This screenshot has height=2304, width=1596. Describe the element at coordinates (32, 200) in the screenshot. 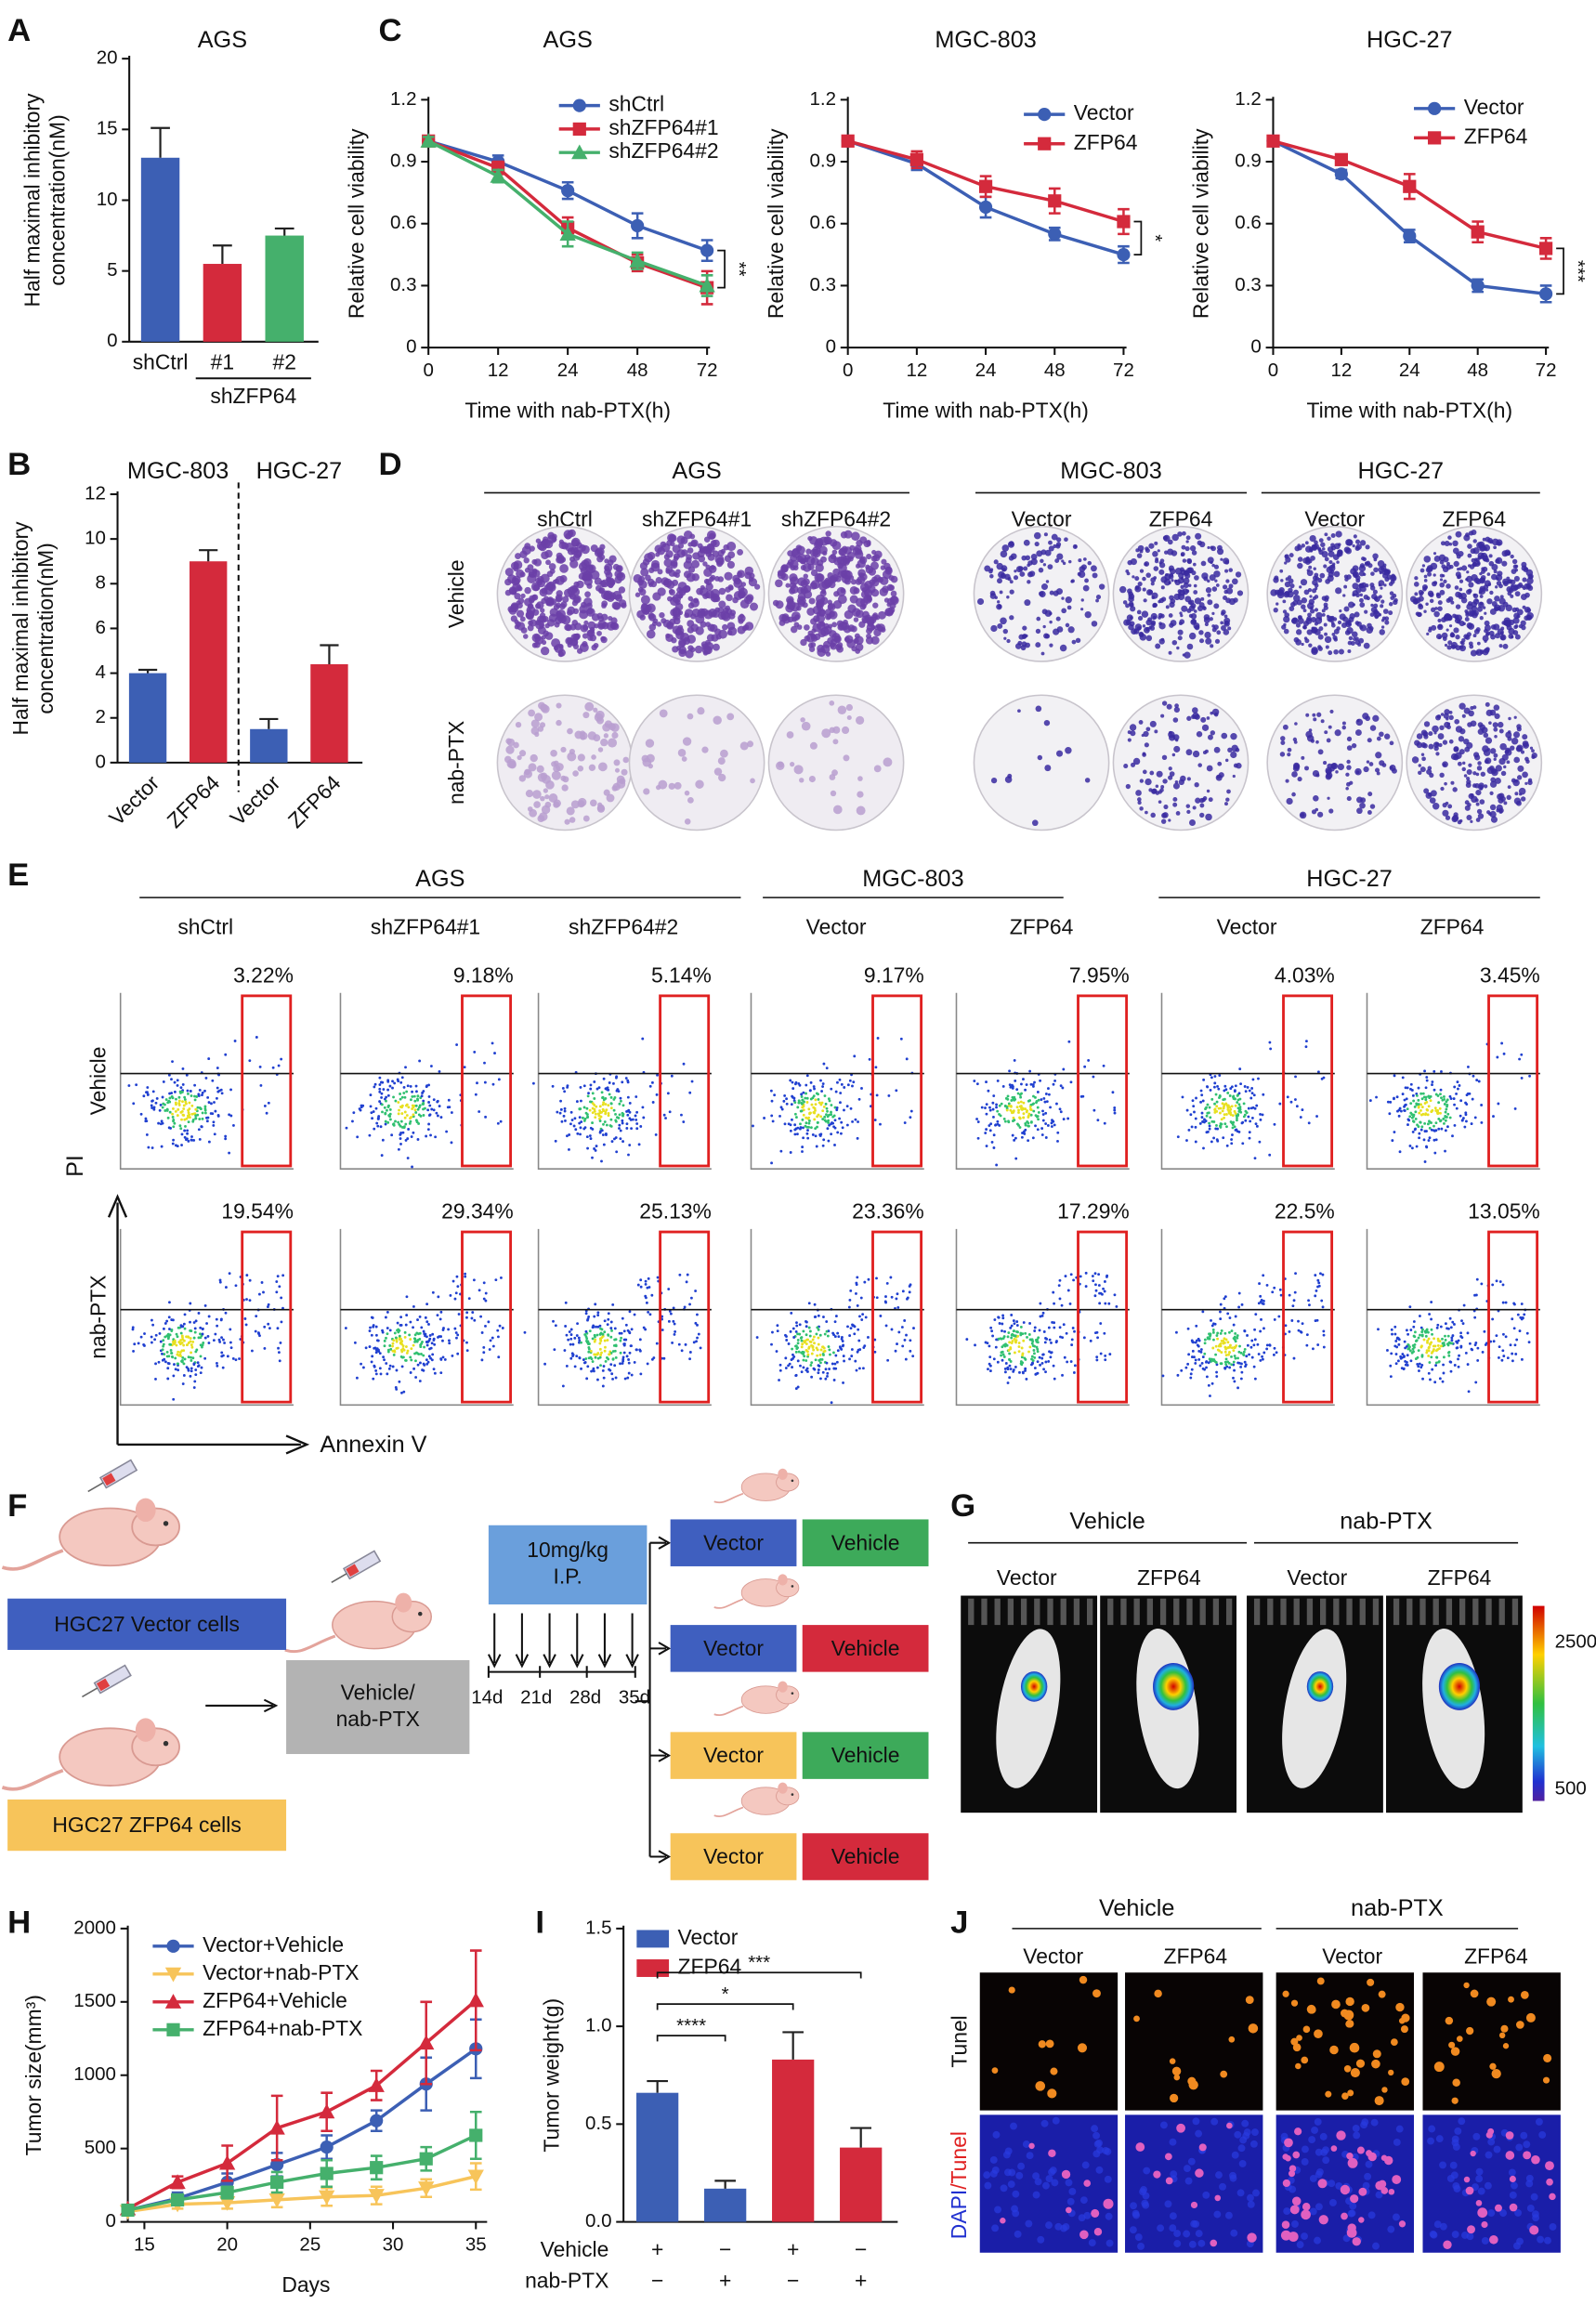

I see `y-axis-label: Half maximal inhibitory` at that location.